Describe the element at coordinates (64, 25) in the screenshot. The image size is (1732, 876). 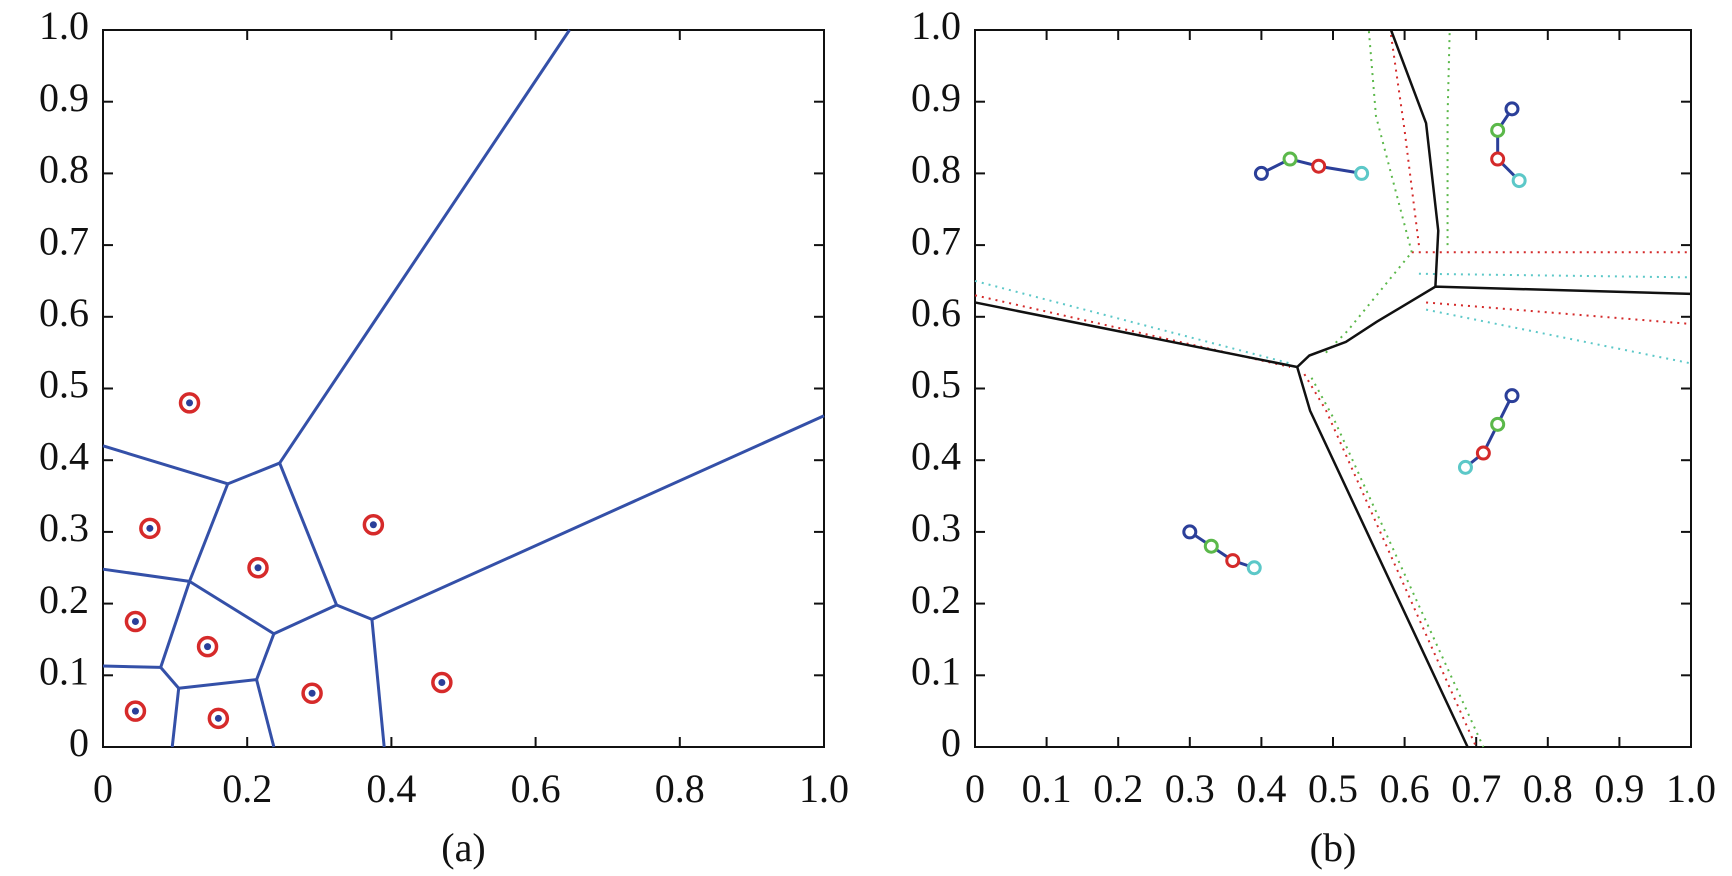
I see `y-tick-label: 1.0` at that location.